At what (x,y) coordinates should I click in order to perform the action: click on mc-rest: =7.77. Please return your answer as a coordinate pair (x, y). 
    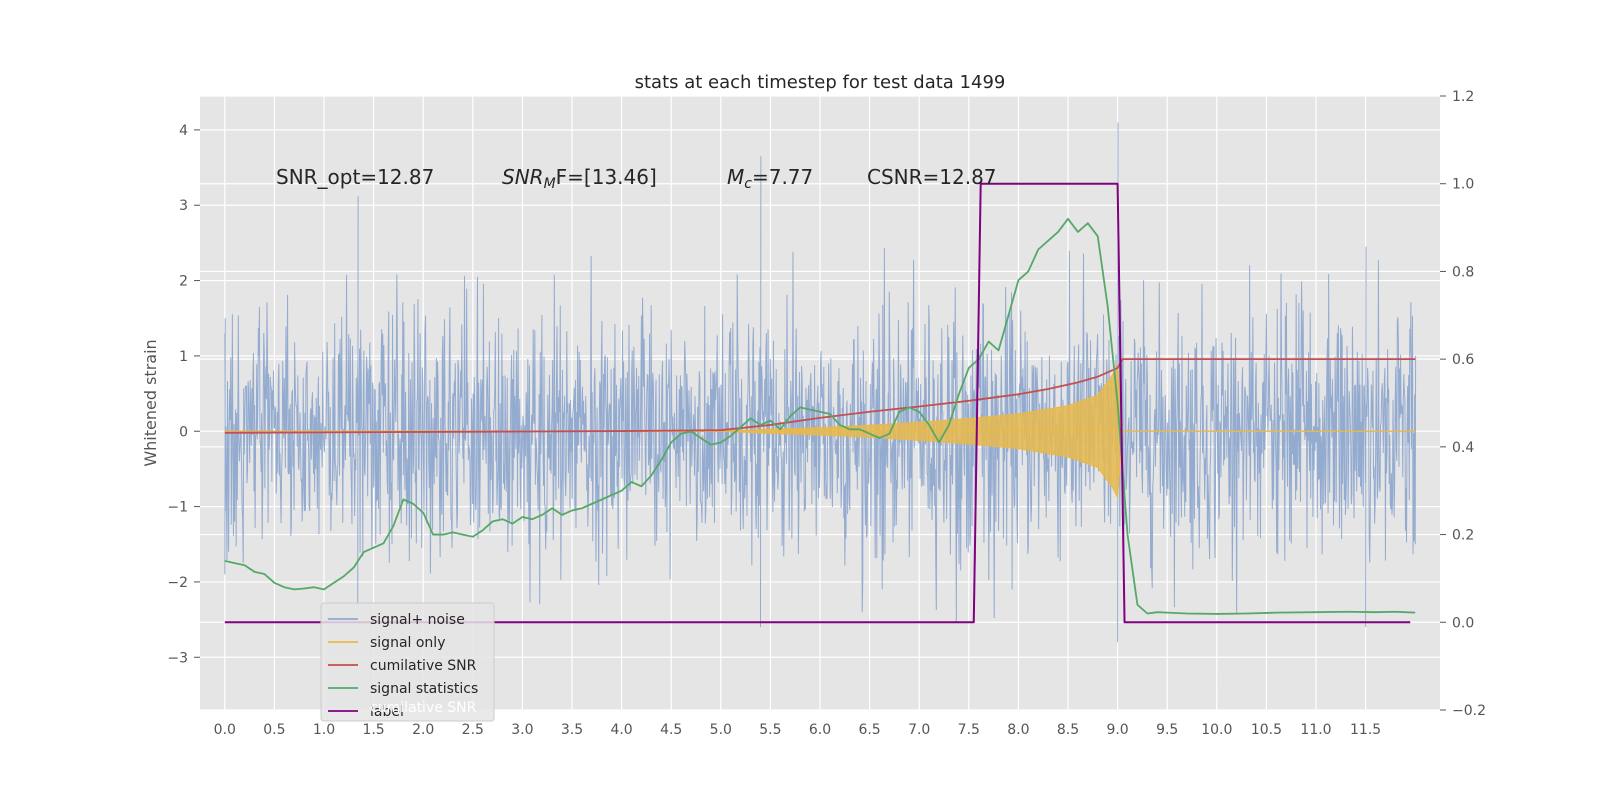
    Looking at the image, I should click on (782, 177).